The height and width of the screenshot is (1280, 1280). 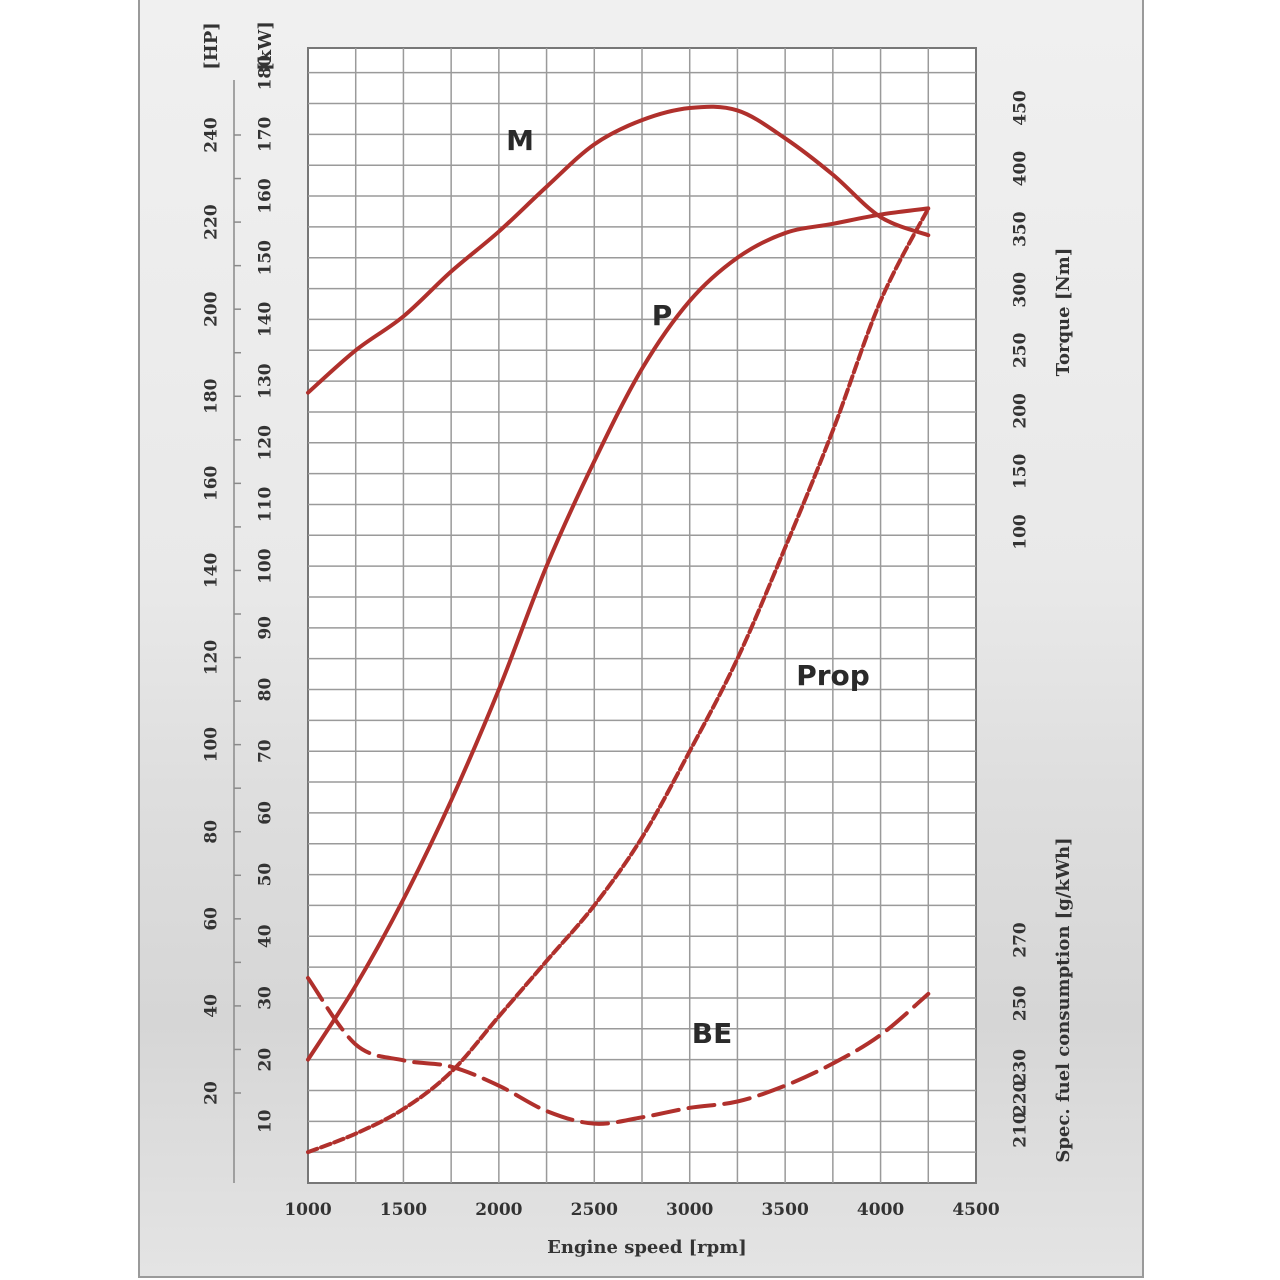 I want to click on hp-tick-label: 60, so click(x=212, y=919).